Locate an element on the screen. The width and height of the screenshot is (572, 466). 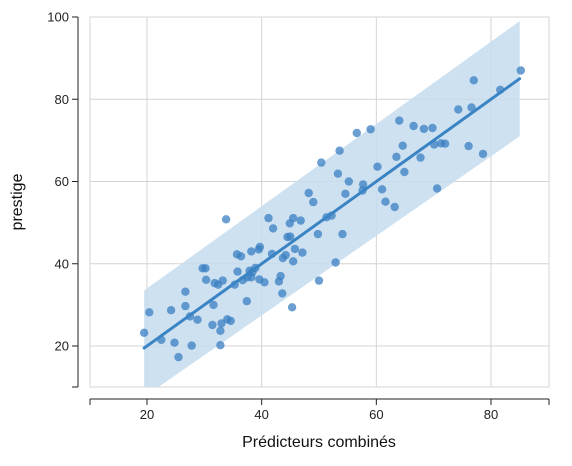
y-axis-label: prestige is located at coordinates (17, 201).